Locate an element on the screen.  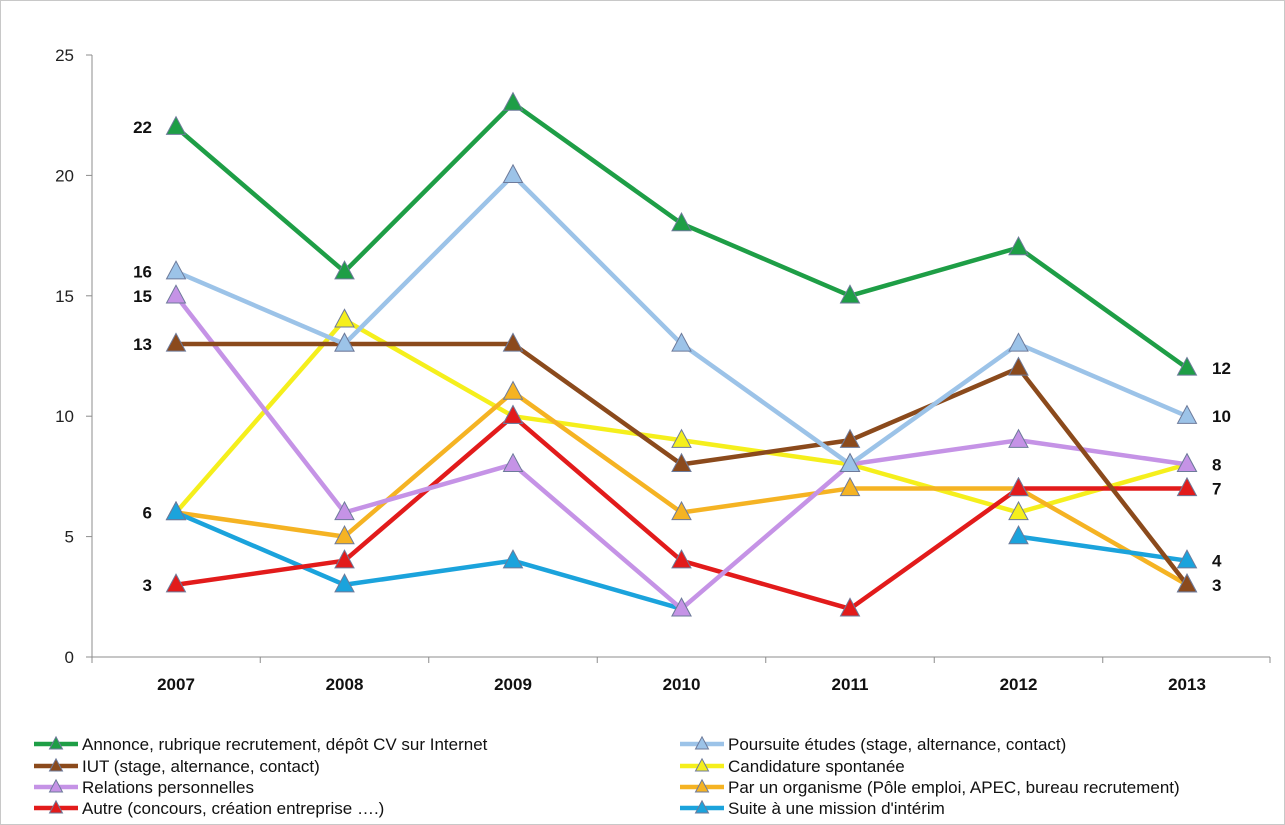
data-label-2007: 15 is located at coordinates (142, 296).